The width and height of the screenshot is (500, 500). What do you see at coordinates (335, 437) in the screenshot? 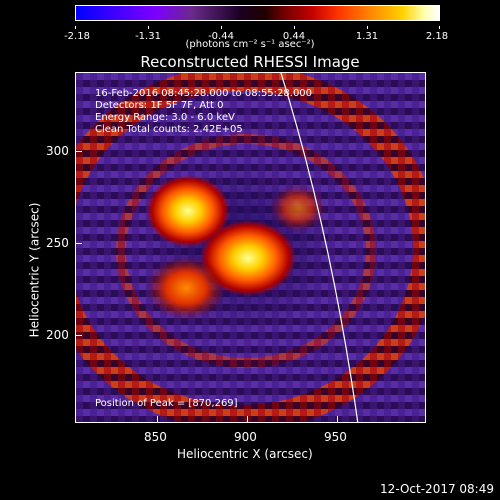
I see `x-tick-label-950: 950` at bounding box center [335, 437].